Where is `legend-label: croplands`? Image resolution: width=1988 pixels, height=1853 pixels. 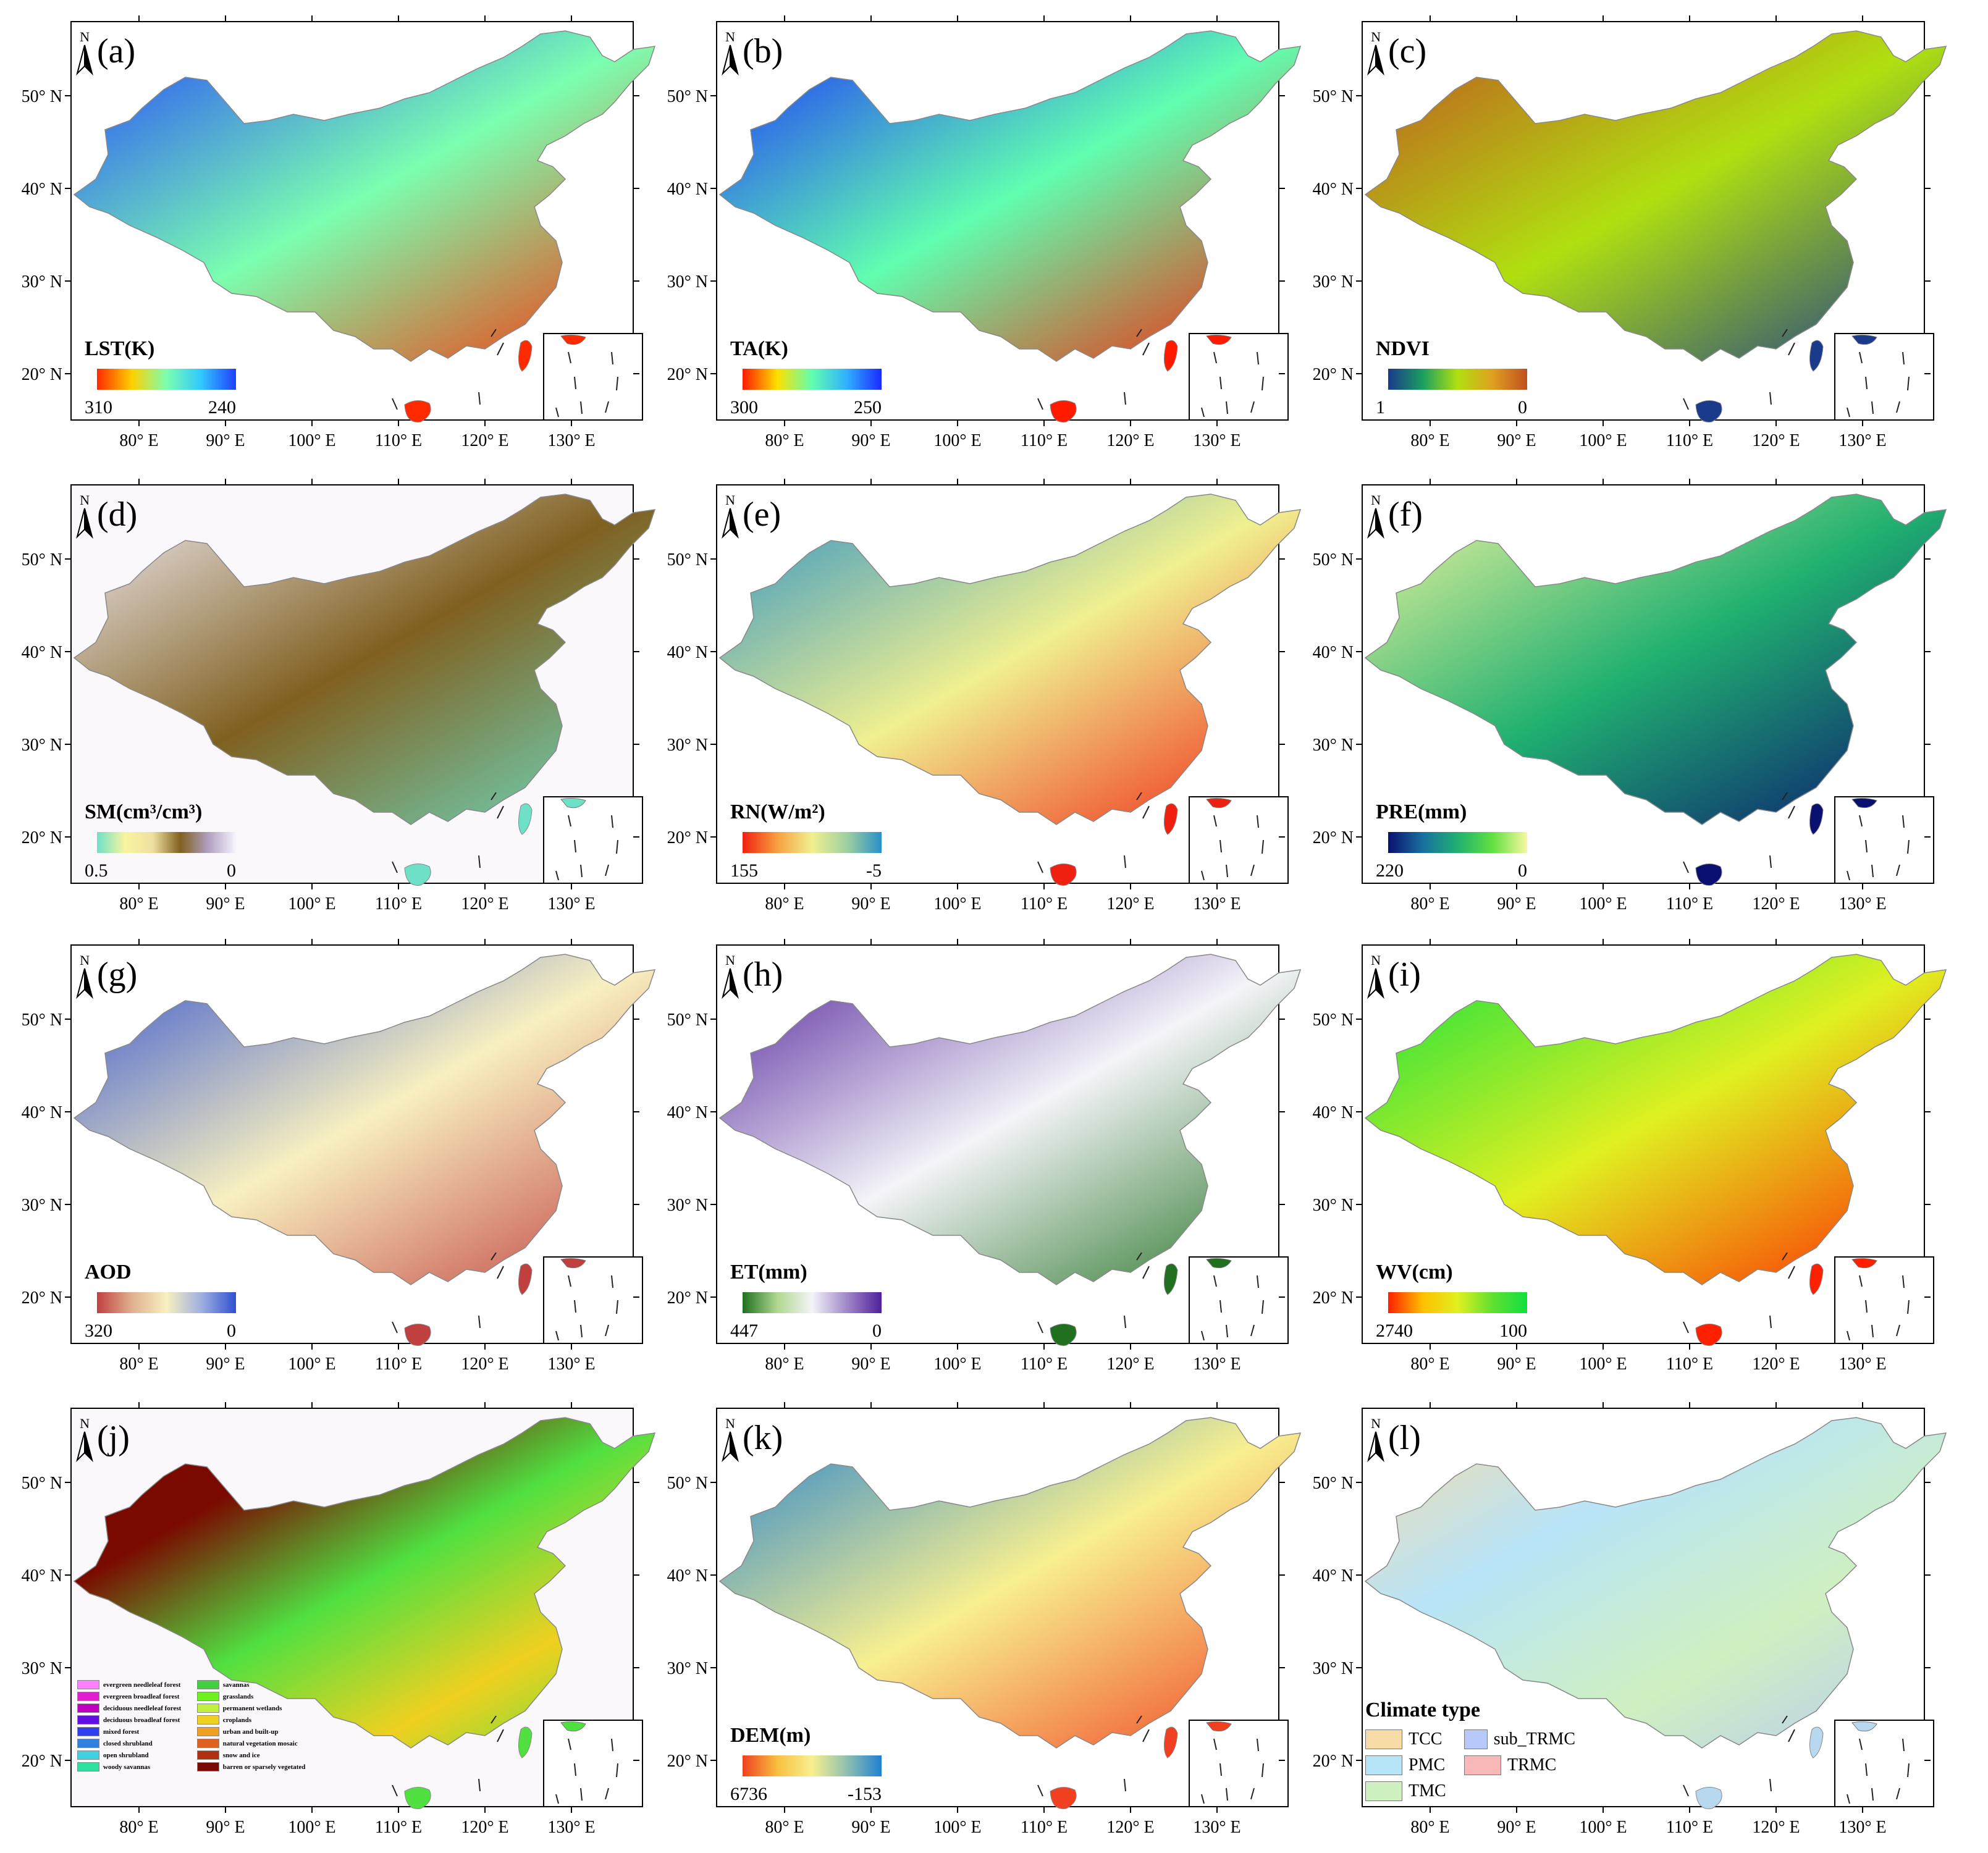 legend-label: croplands is located at coordinates (236, 1720).